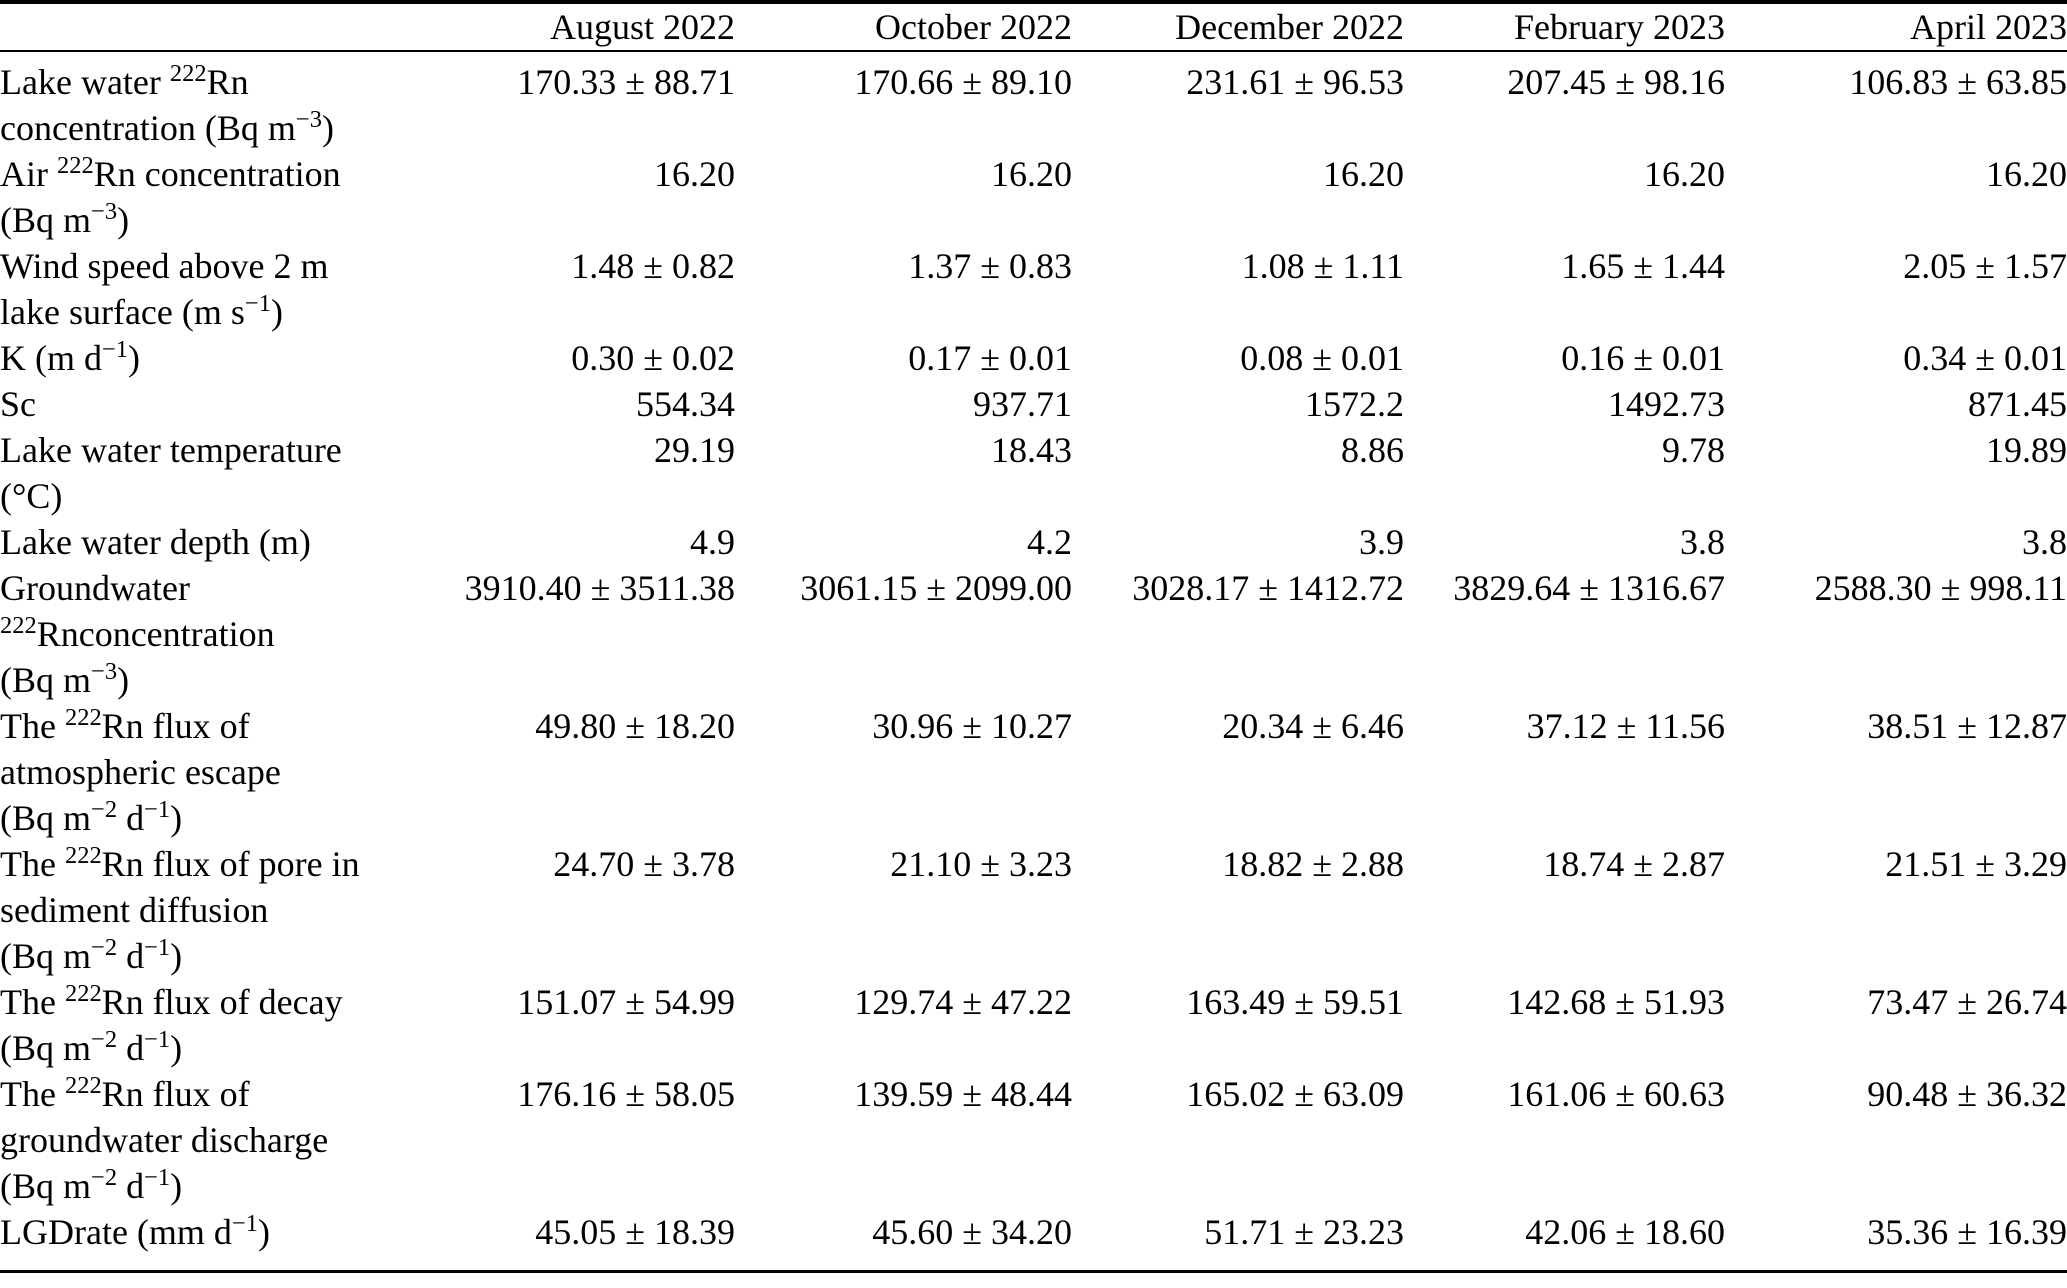 The image size is (2067, 1288). Describe the element at coordinates (1616, 1094) in the screenshot. I see `cell-value: 161.06 ± 60.63` at that location.